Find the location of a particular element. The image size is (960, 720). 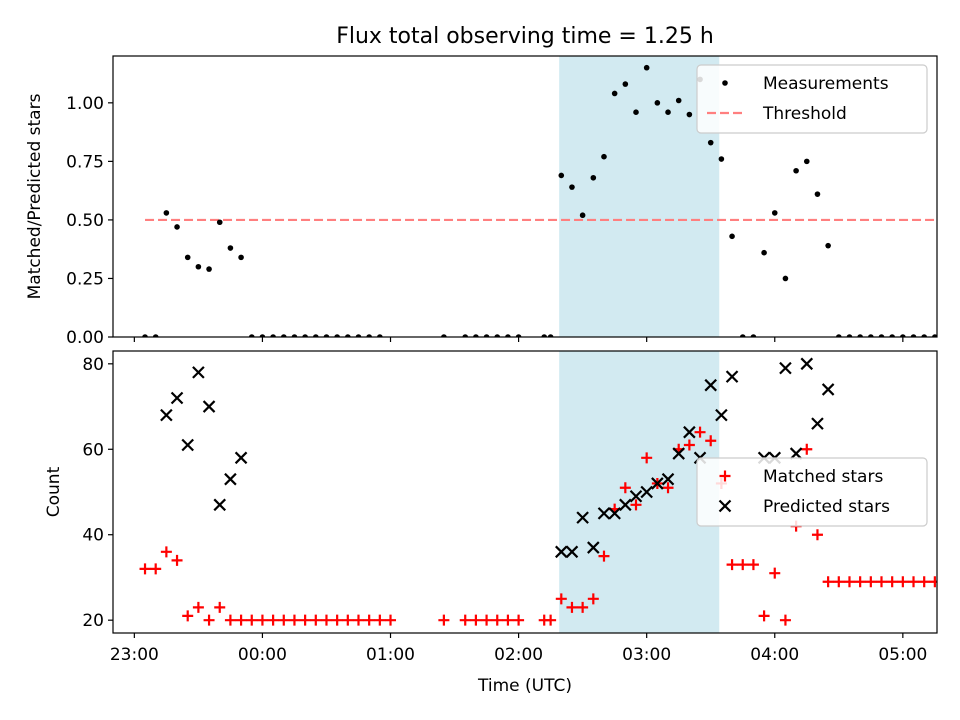

legend-matched-marker is located at coordinates (725, 476).